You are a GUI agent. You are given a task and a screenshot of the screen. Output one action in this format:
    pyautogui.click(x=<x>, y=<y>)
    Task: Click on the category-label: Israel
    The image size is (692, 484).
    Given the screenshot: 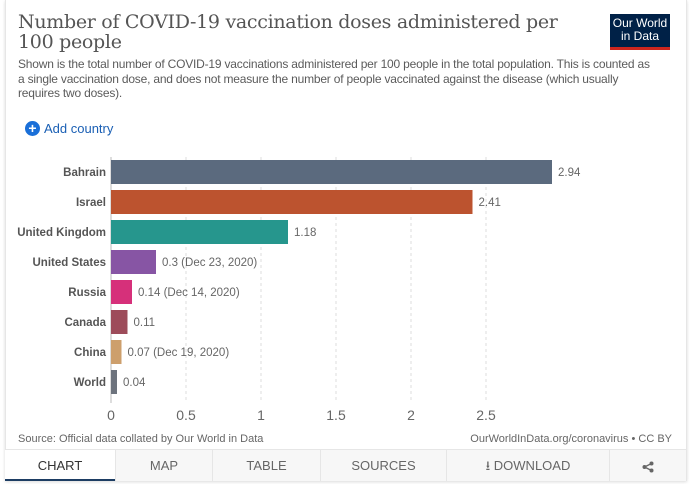 What is the action you would take?
    pyautogui.click(x=91, y=203)
    